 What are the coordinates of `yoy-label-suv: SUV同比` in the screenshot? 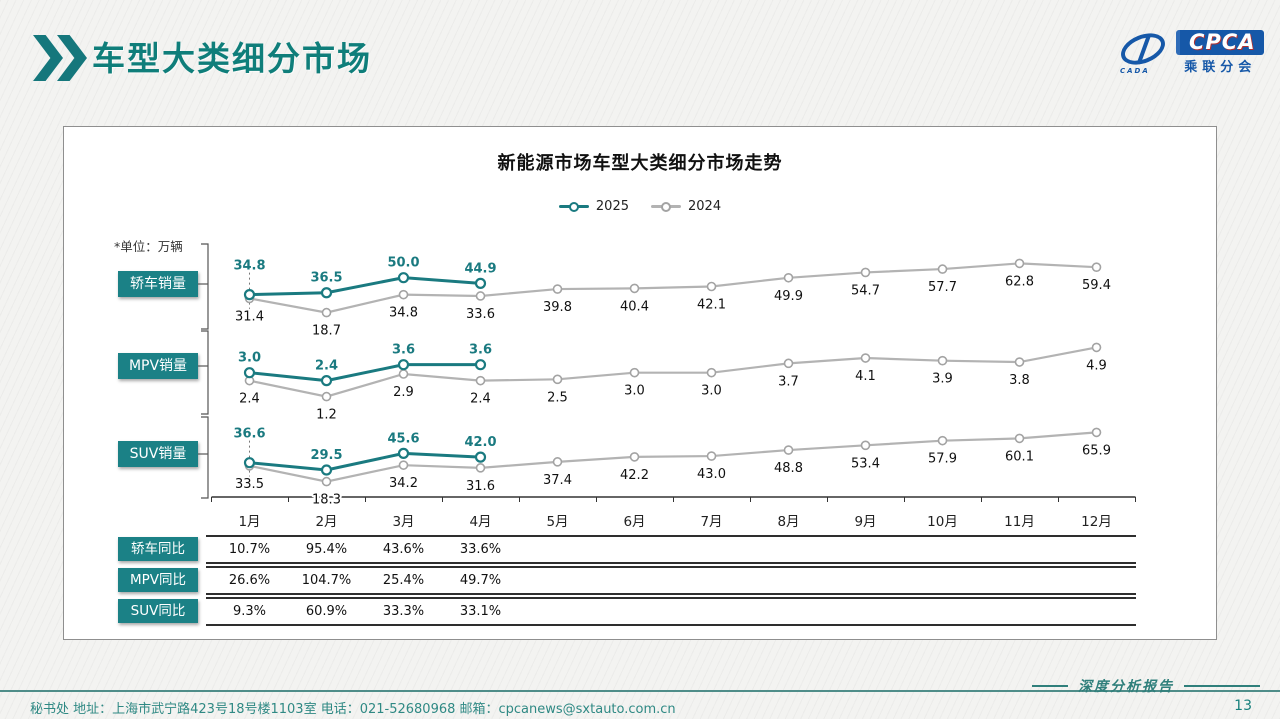 It's located at (158, 611).